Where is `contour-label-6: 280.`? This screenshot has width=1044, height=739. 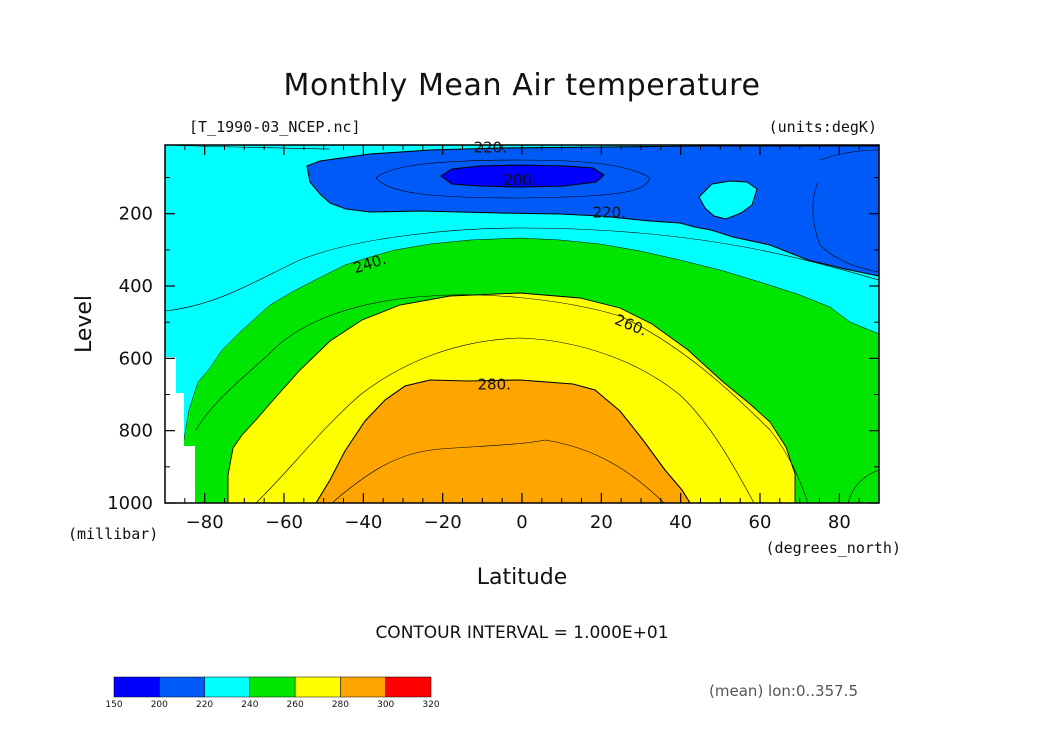
contour-label-6: 280. is located at coordinates (494, 384).